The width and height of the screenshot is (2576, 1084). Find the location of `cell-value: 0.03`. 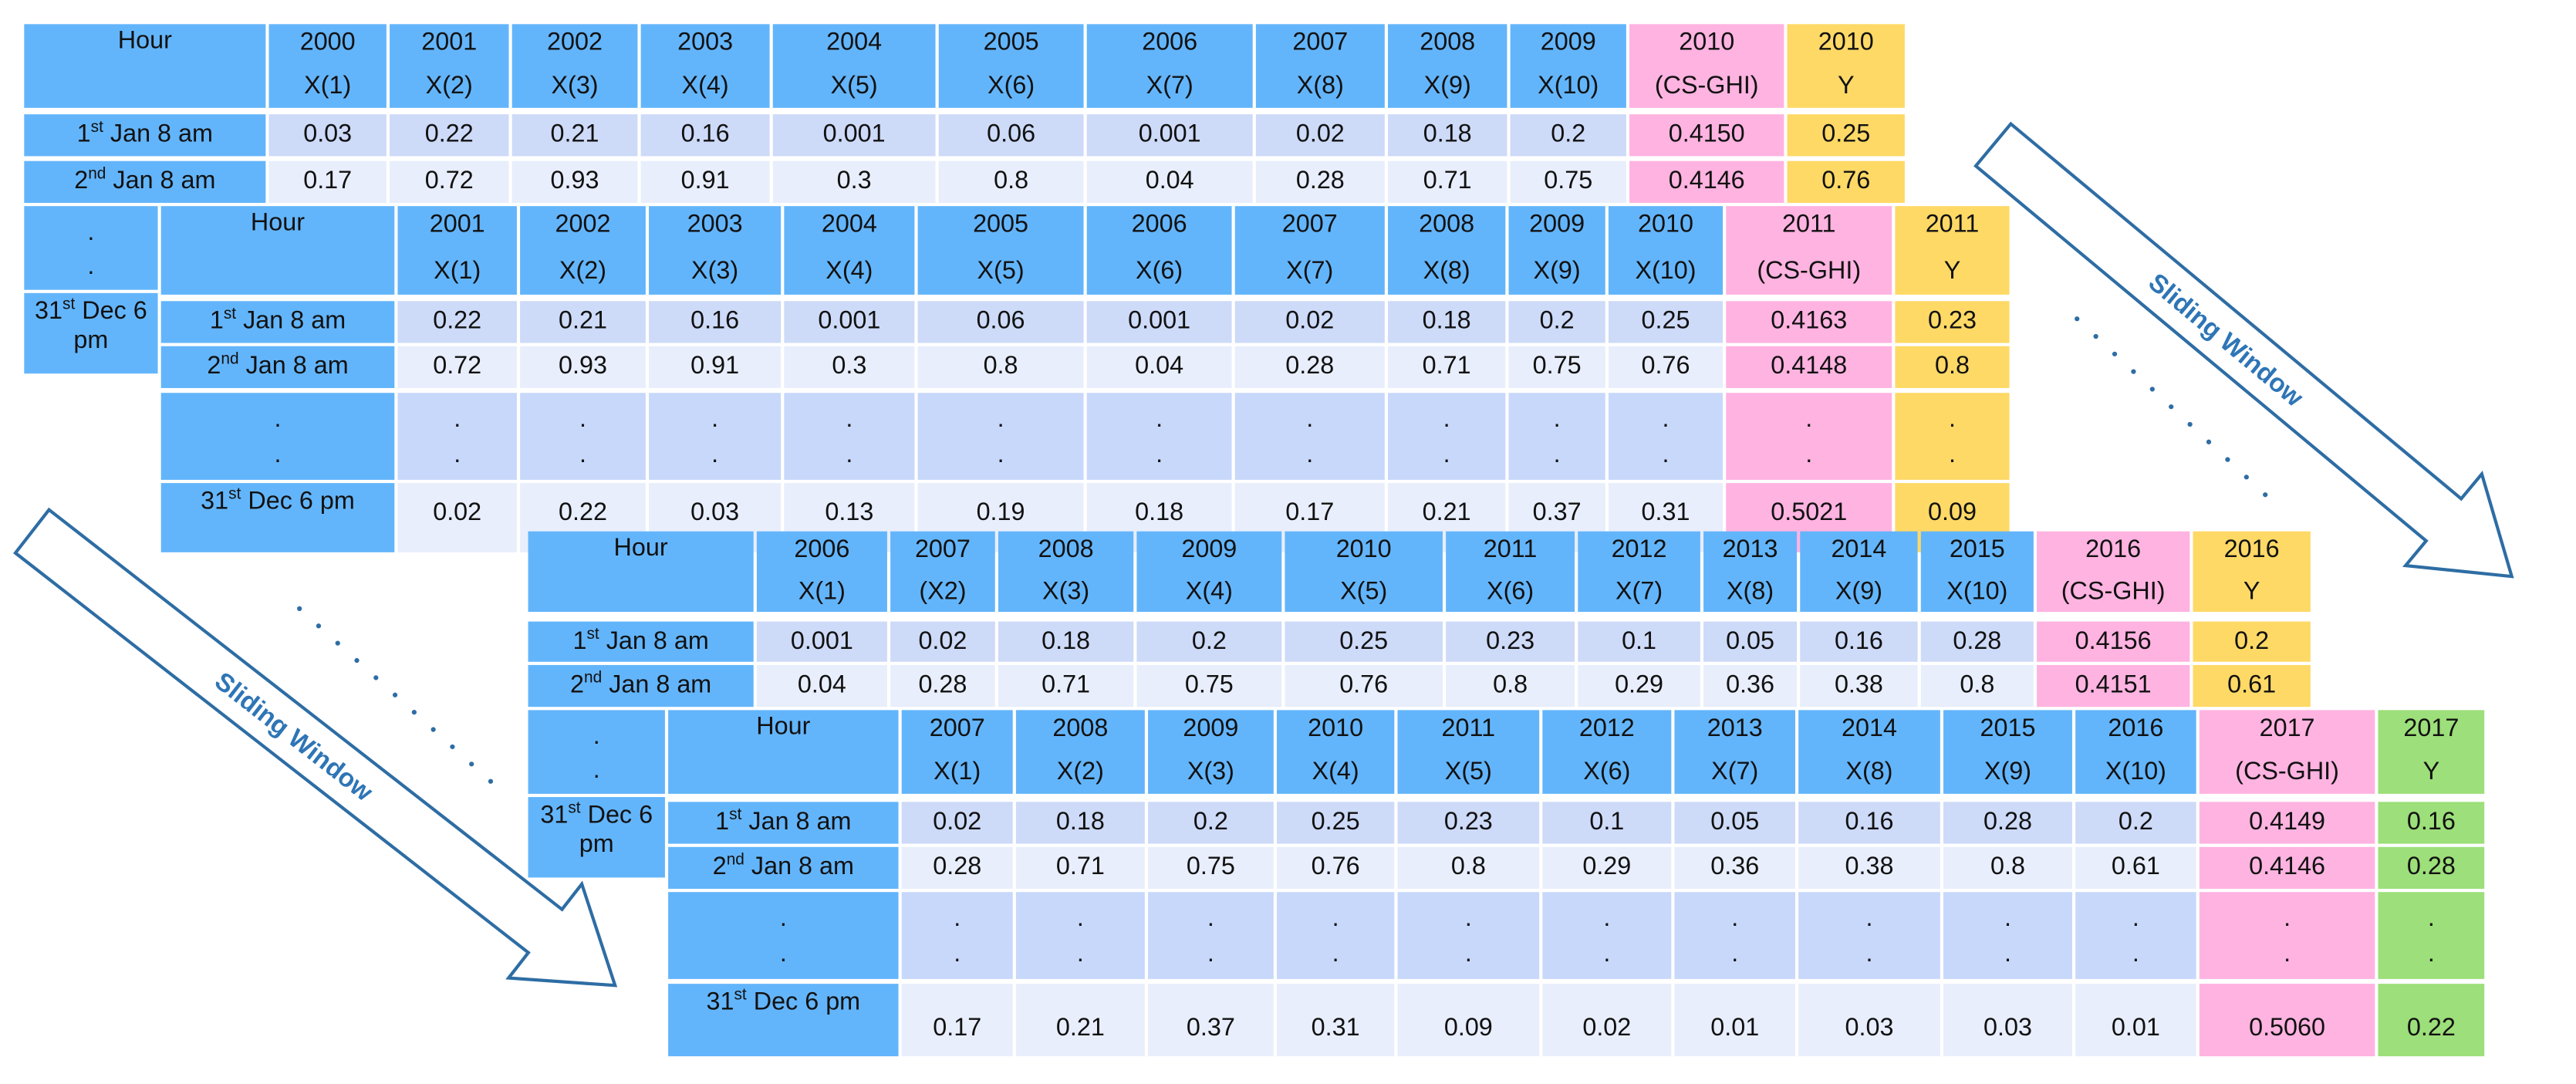

cell-value: 0.03 is located at coordinates (328, 134).